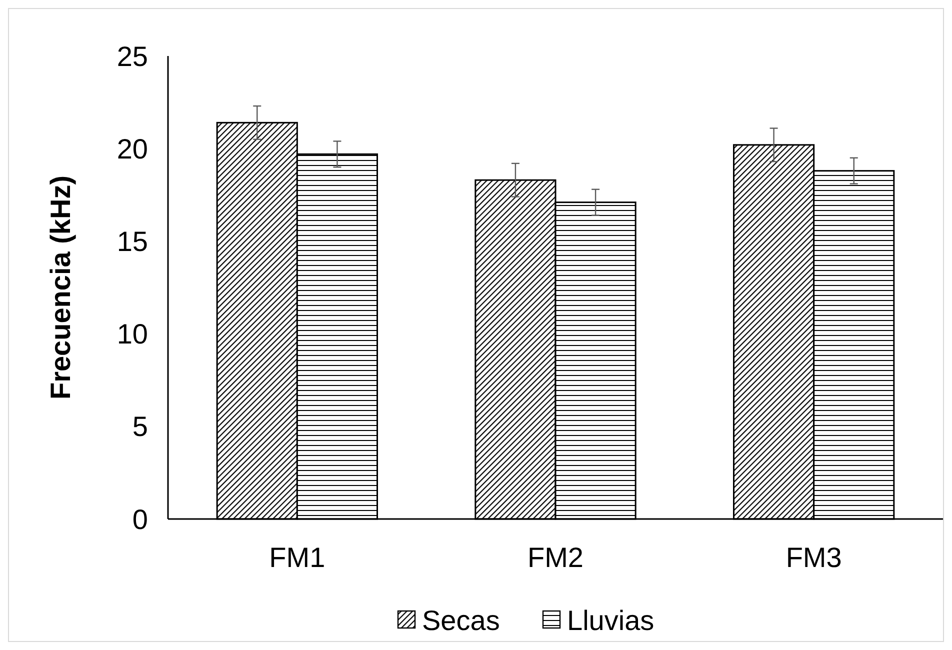  What do you see at coordinates (814, 557) in the screenshot?
I see `x-tick-label: FM3` at bounding box center [814, 557].